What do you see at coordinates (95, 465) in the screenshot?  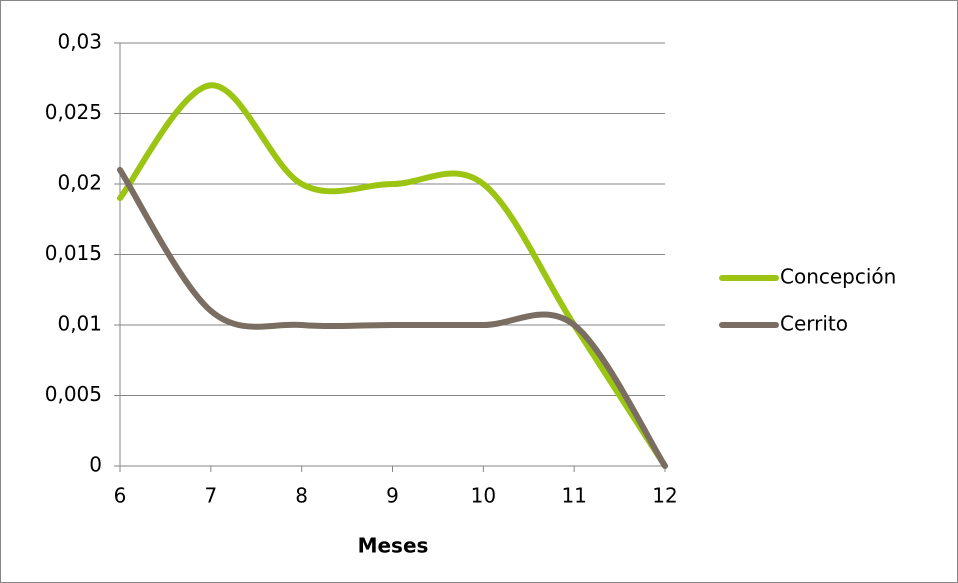 I see `y-tick-label: 0` at bounding box center [95, 465].